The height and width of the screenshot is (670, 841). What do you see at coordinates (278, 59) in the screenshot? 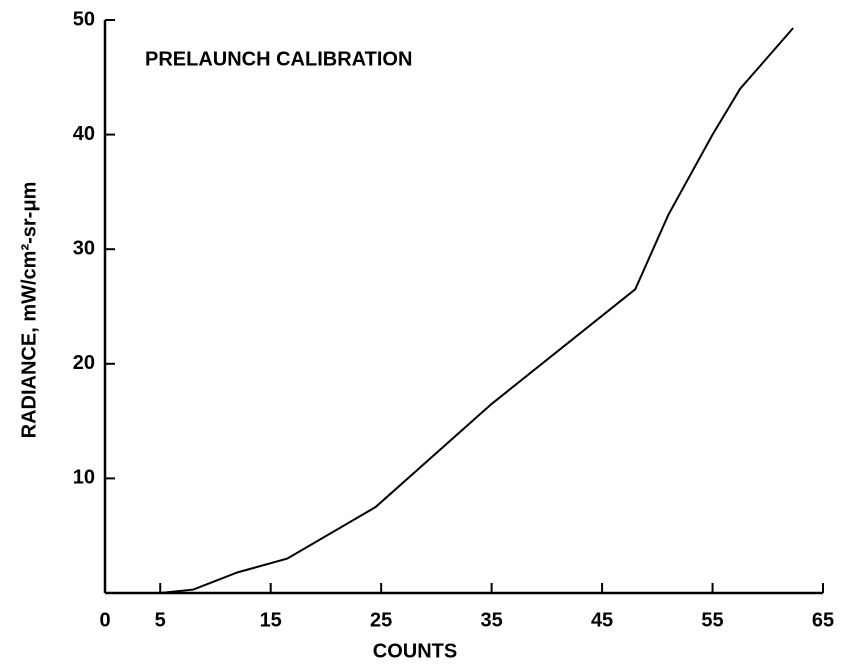
I see `annotation: PRELAUNCH CALIBRATION` at bounding box center [278, 59].